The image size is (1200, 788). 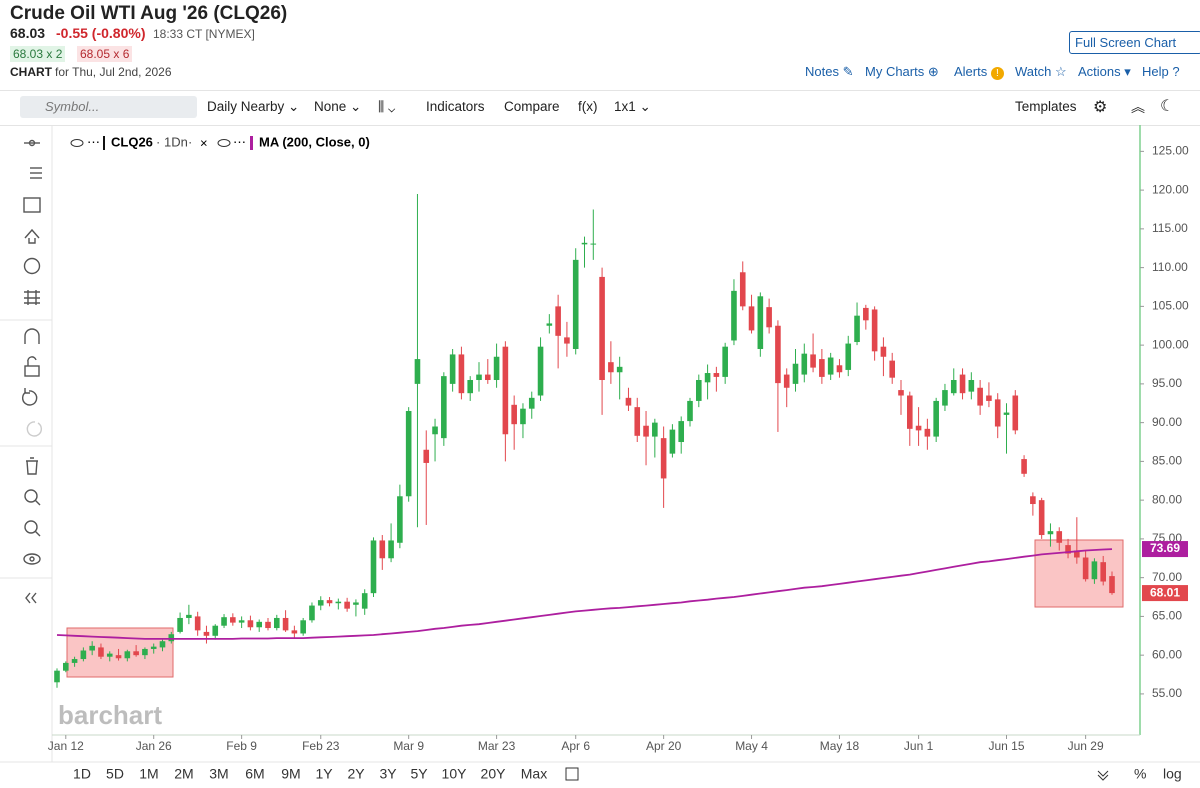 I want to click on toolbar-item: None ⌄, so click(x=338, y=106).